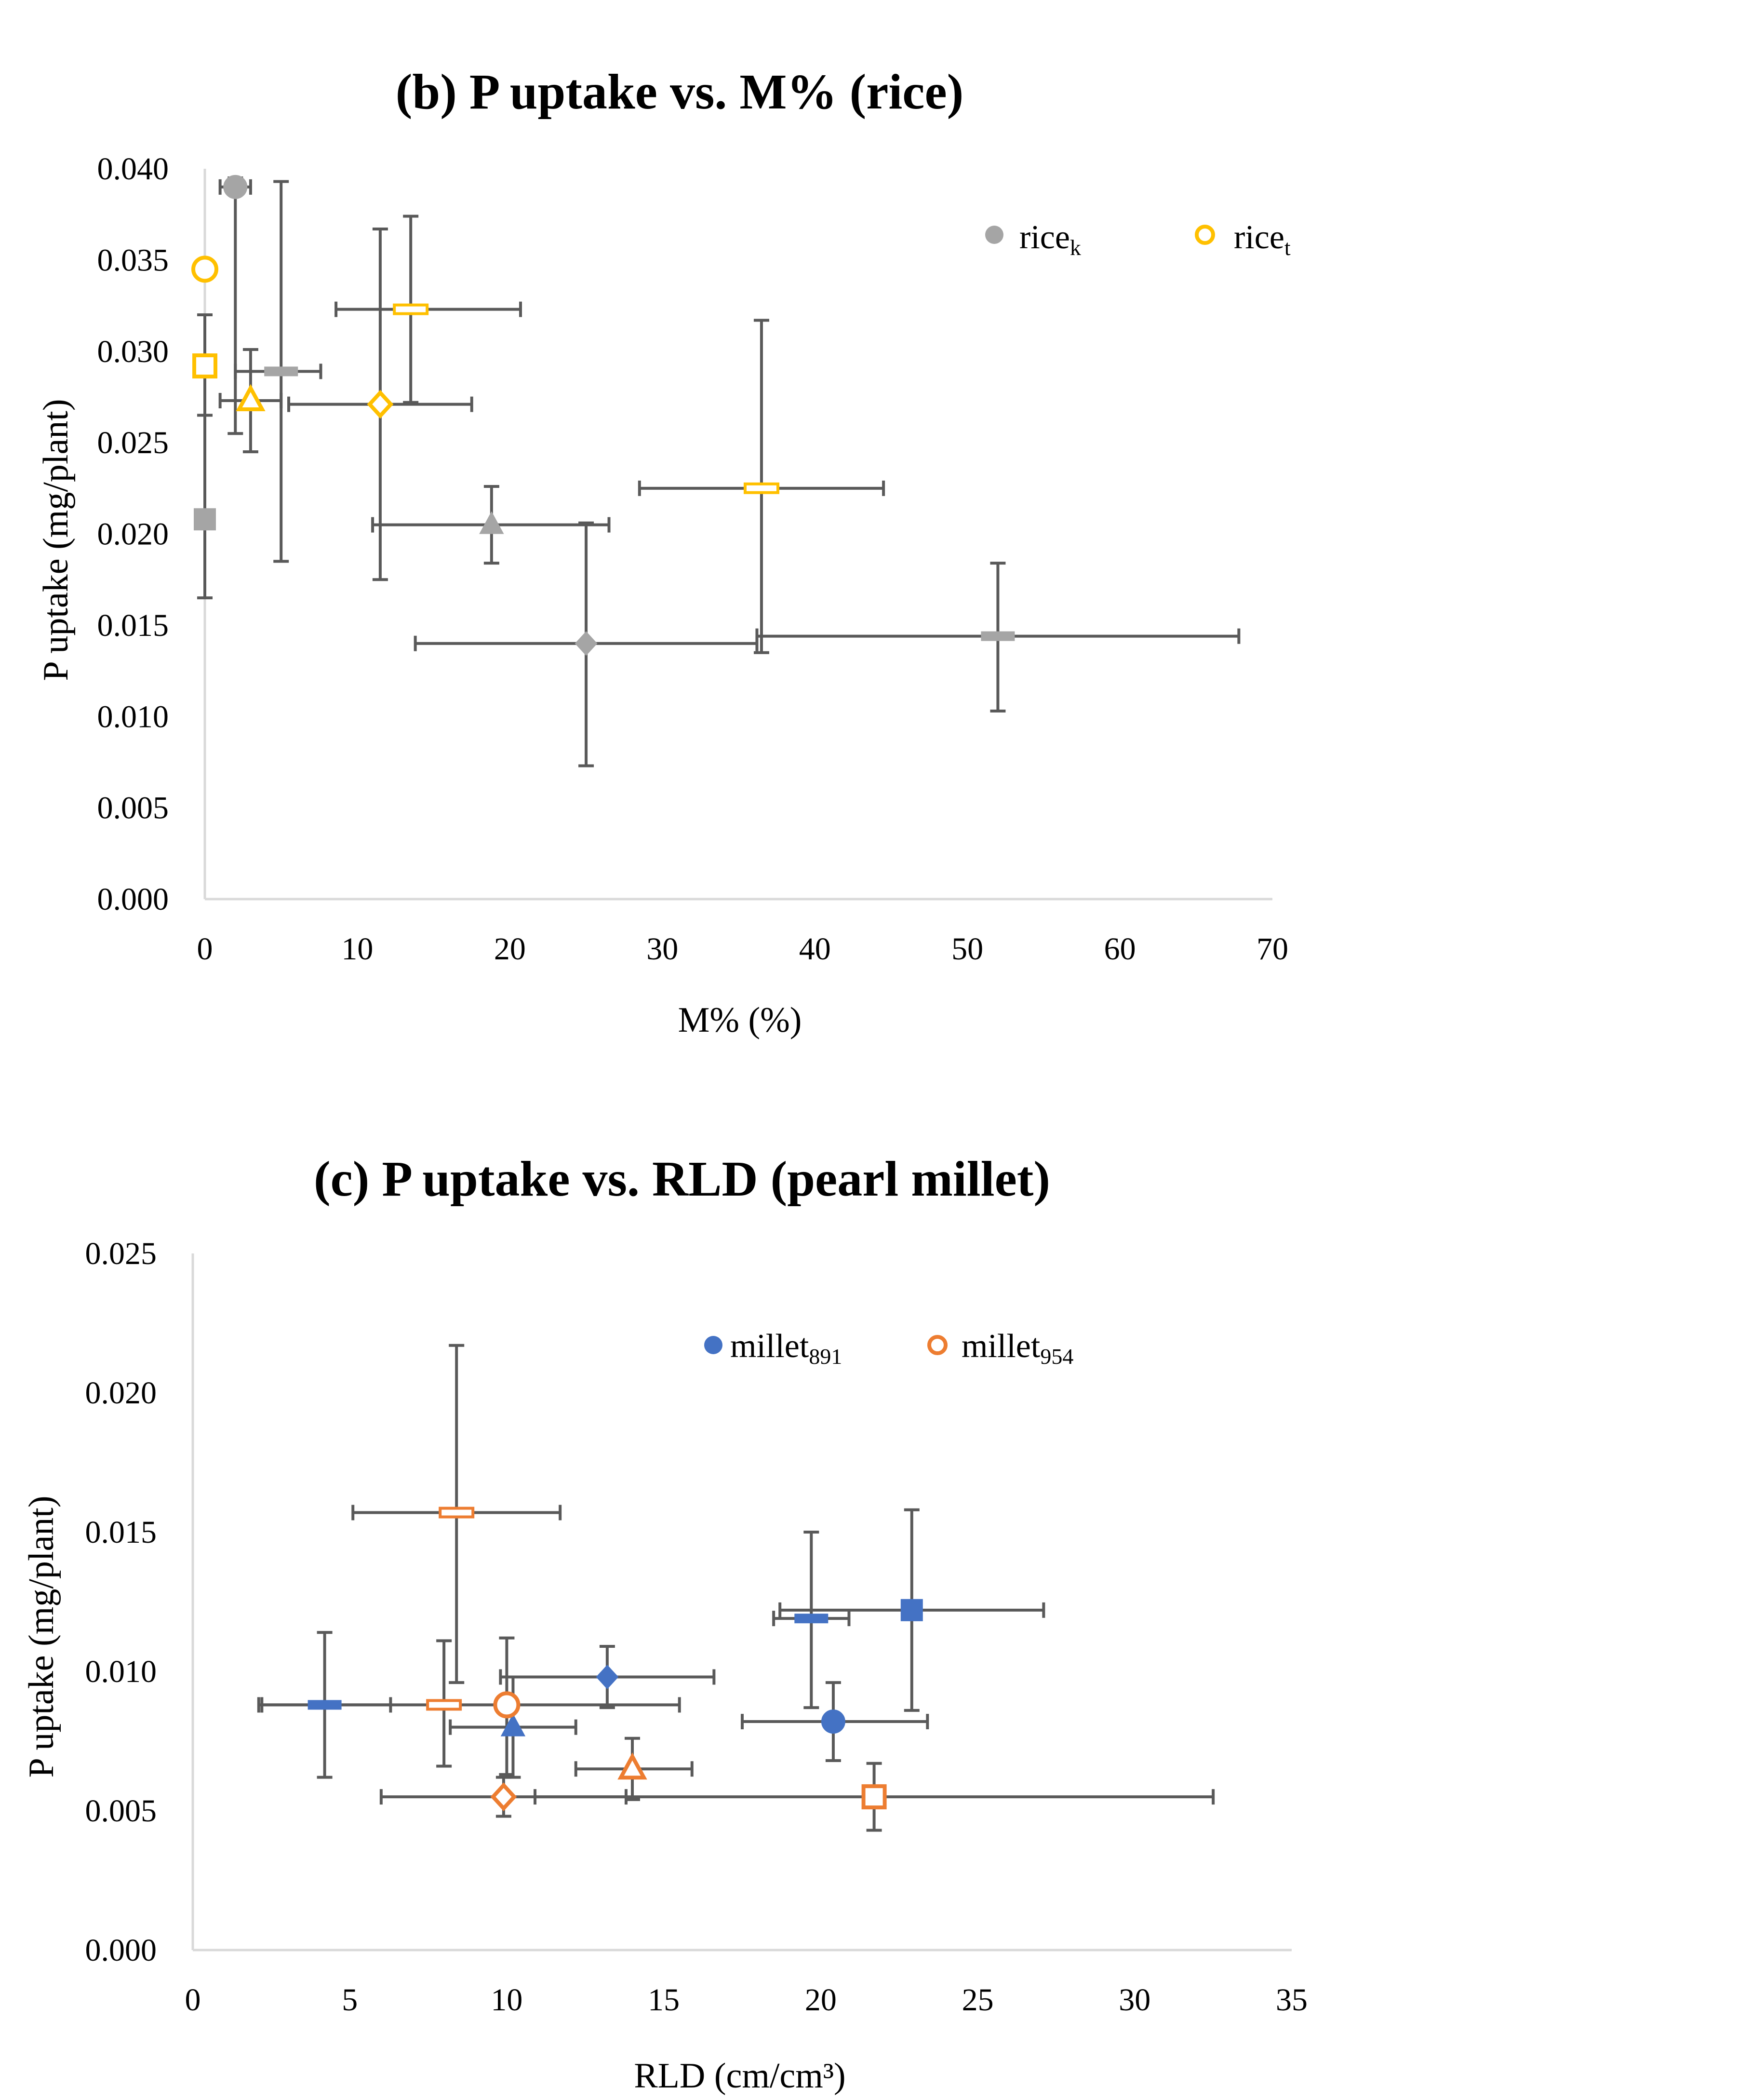  Describe the element at coordinates (1272, 949) in the screenshot. I see `x-tick-label: 70` at that location.